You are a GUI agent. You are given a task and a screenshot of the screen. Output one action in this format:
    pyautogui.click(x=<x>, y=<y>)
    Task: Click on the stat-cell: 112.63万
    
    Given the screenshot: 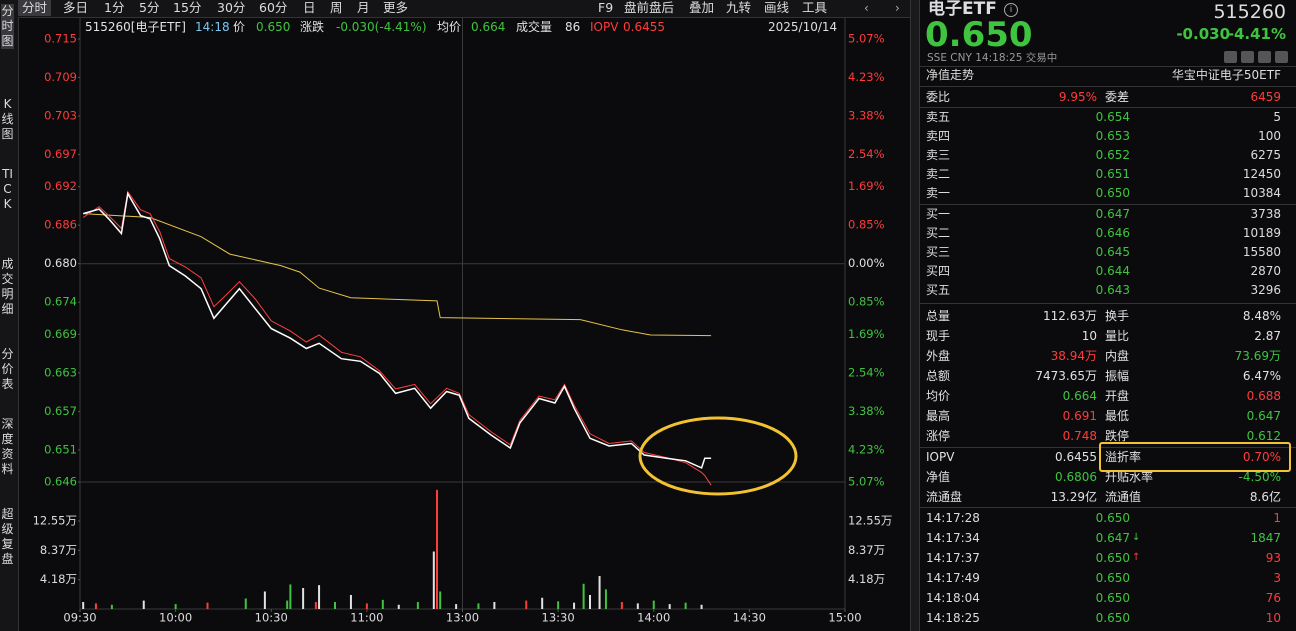 What is the action you would take?
    pyautogui.click(x=1070, y=316)
    